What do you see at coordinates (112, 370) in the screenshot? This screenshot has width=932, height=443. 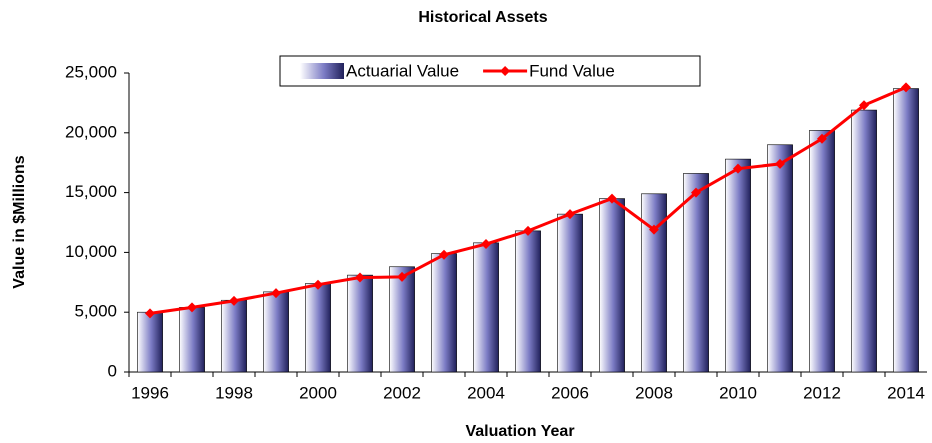 I see `y-tick-label: 0` at bounding box center [112, 370].